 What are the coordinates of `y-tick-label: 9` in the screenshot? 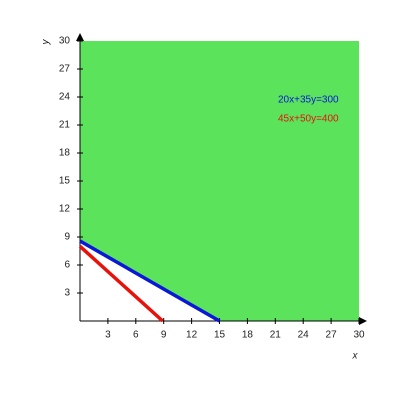 It's located at (67, 237).